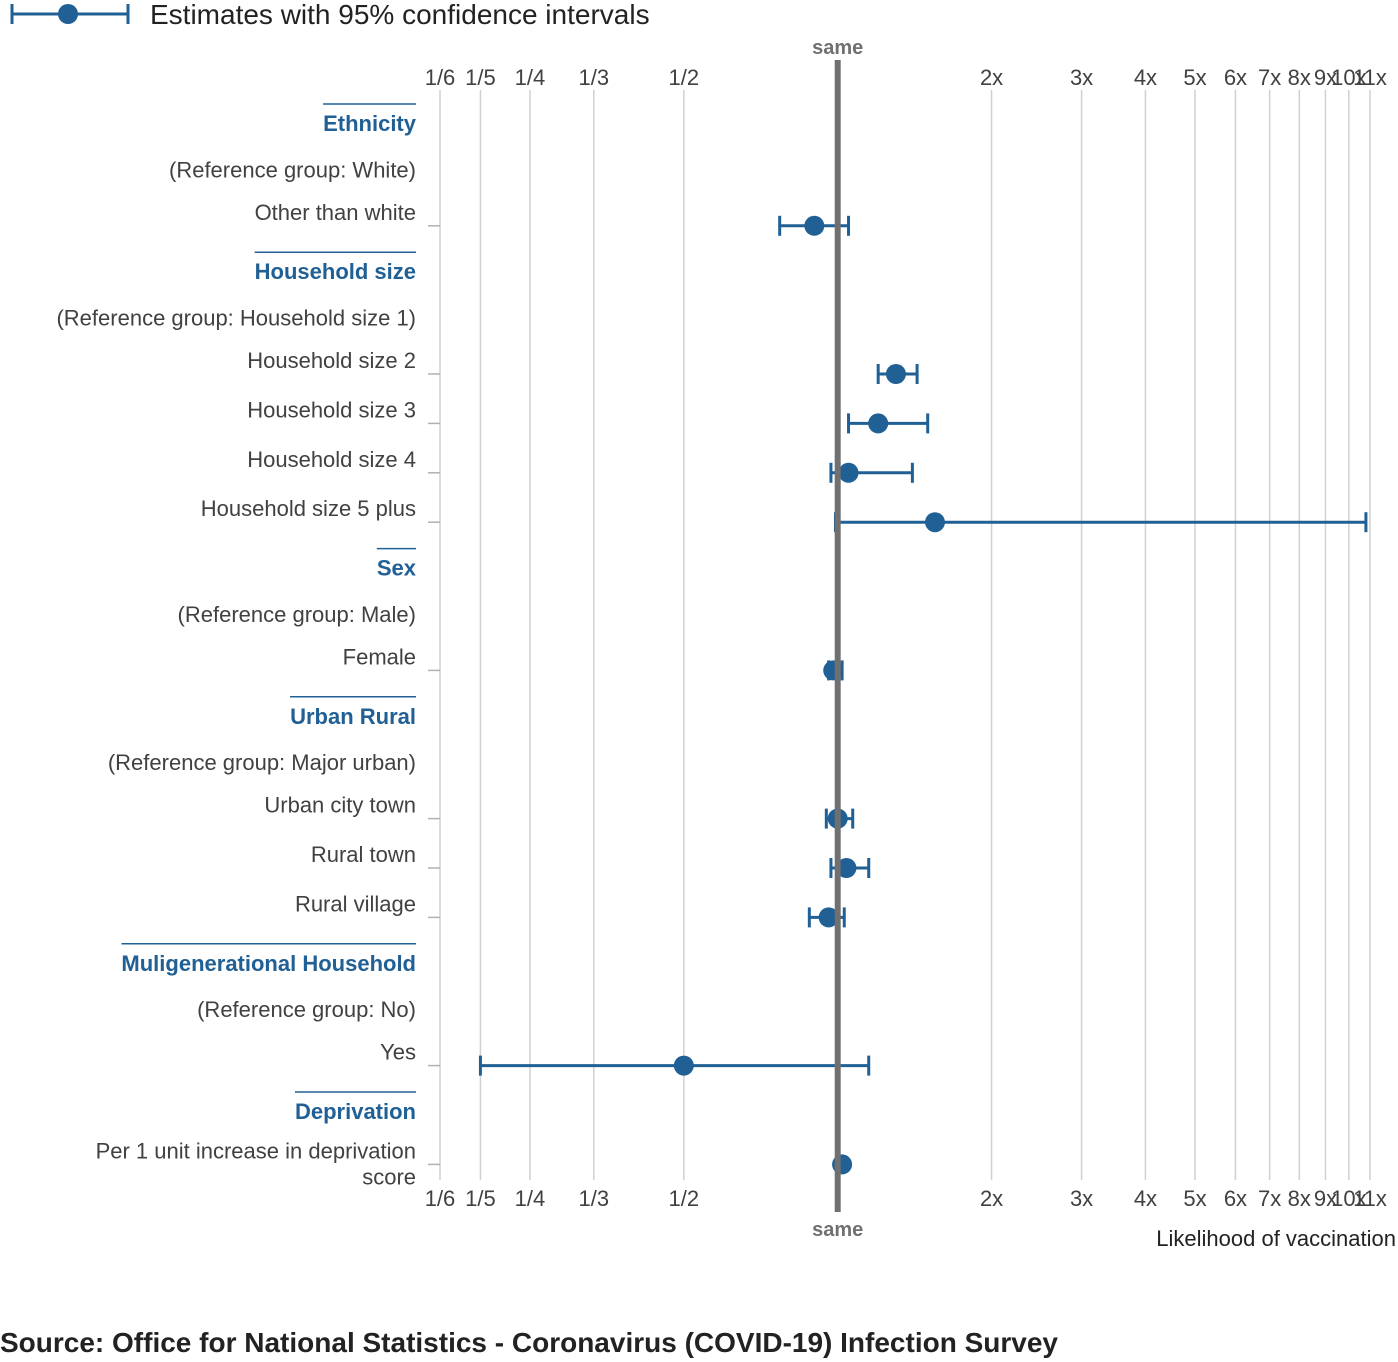 This screenshot has height=1362, width=1398. Describe the element at coordinates (389, 1176) in the screenshot. I see `row-label-line: score` at that location.